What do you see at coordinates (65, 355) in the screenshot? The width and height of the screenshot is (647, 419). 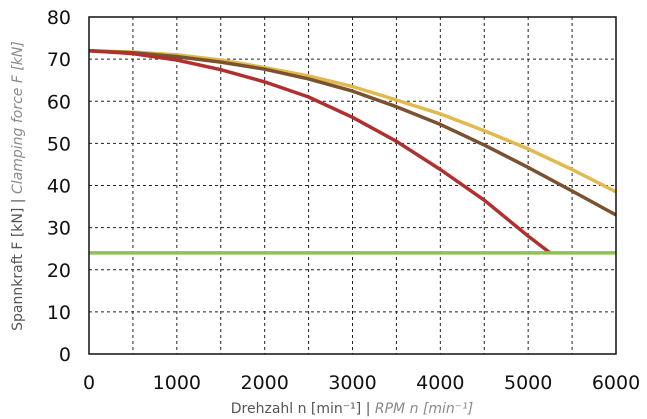 I see `y-tick-label: 0` at bounding box center [65, 355].